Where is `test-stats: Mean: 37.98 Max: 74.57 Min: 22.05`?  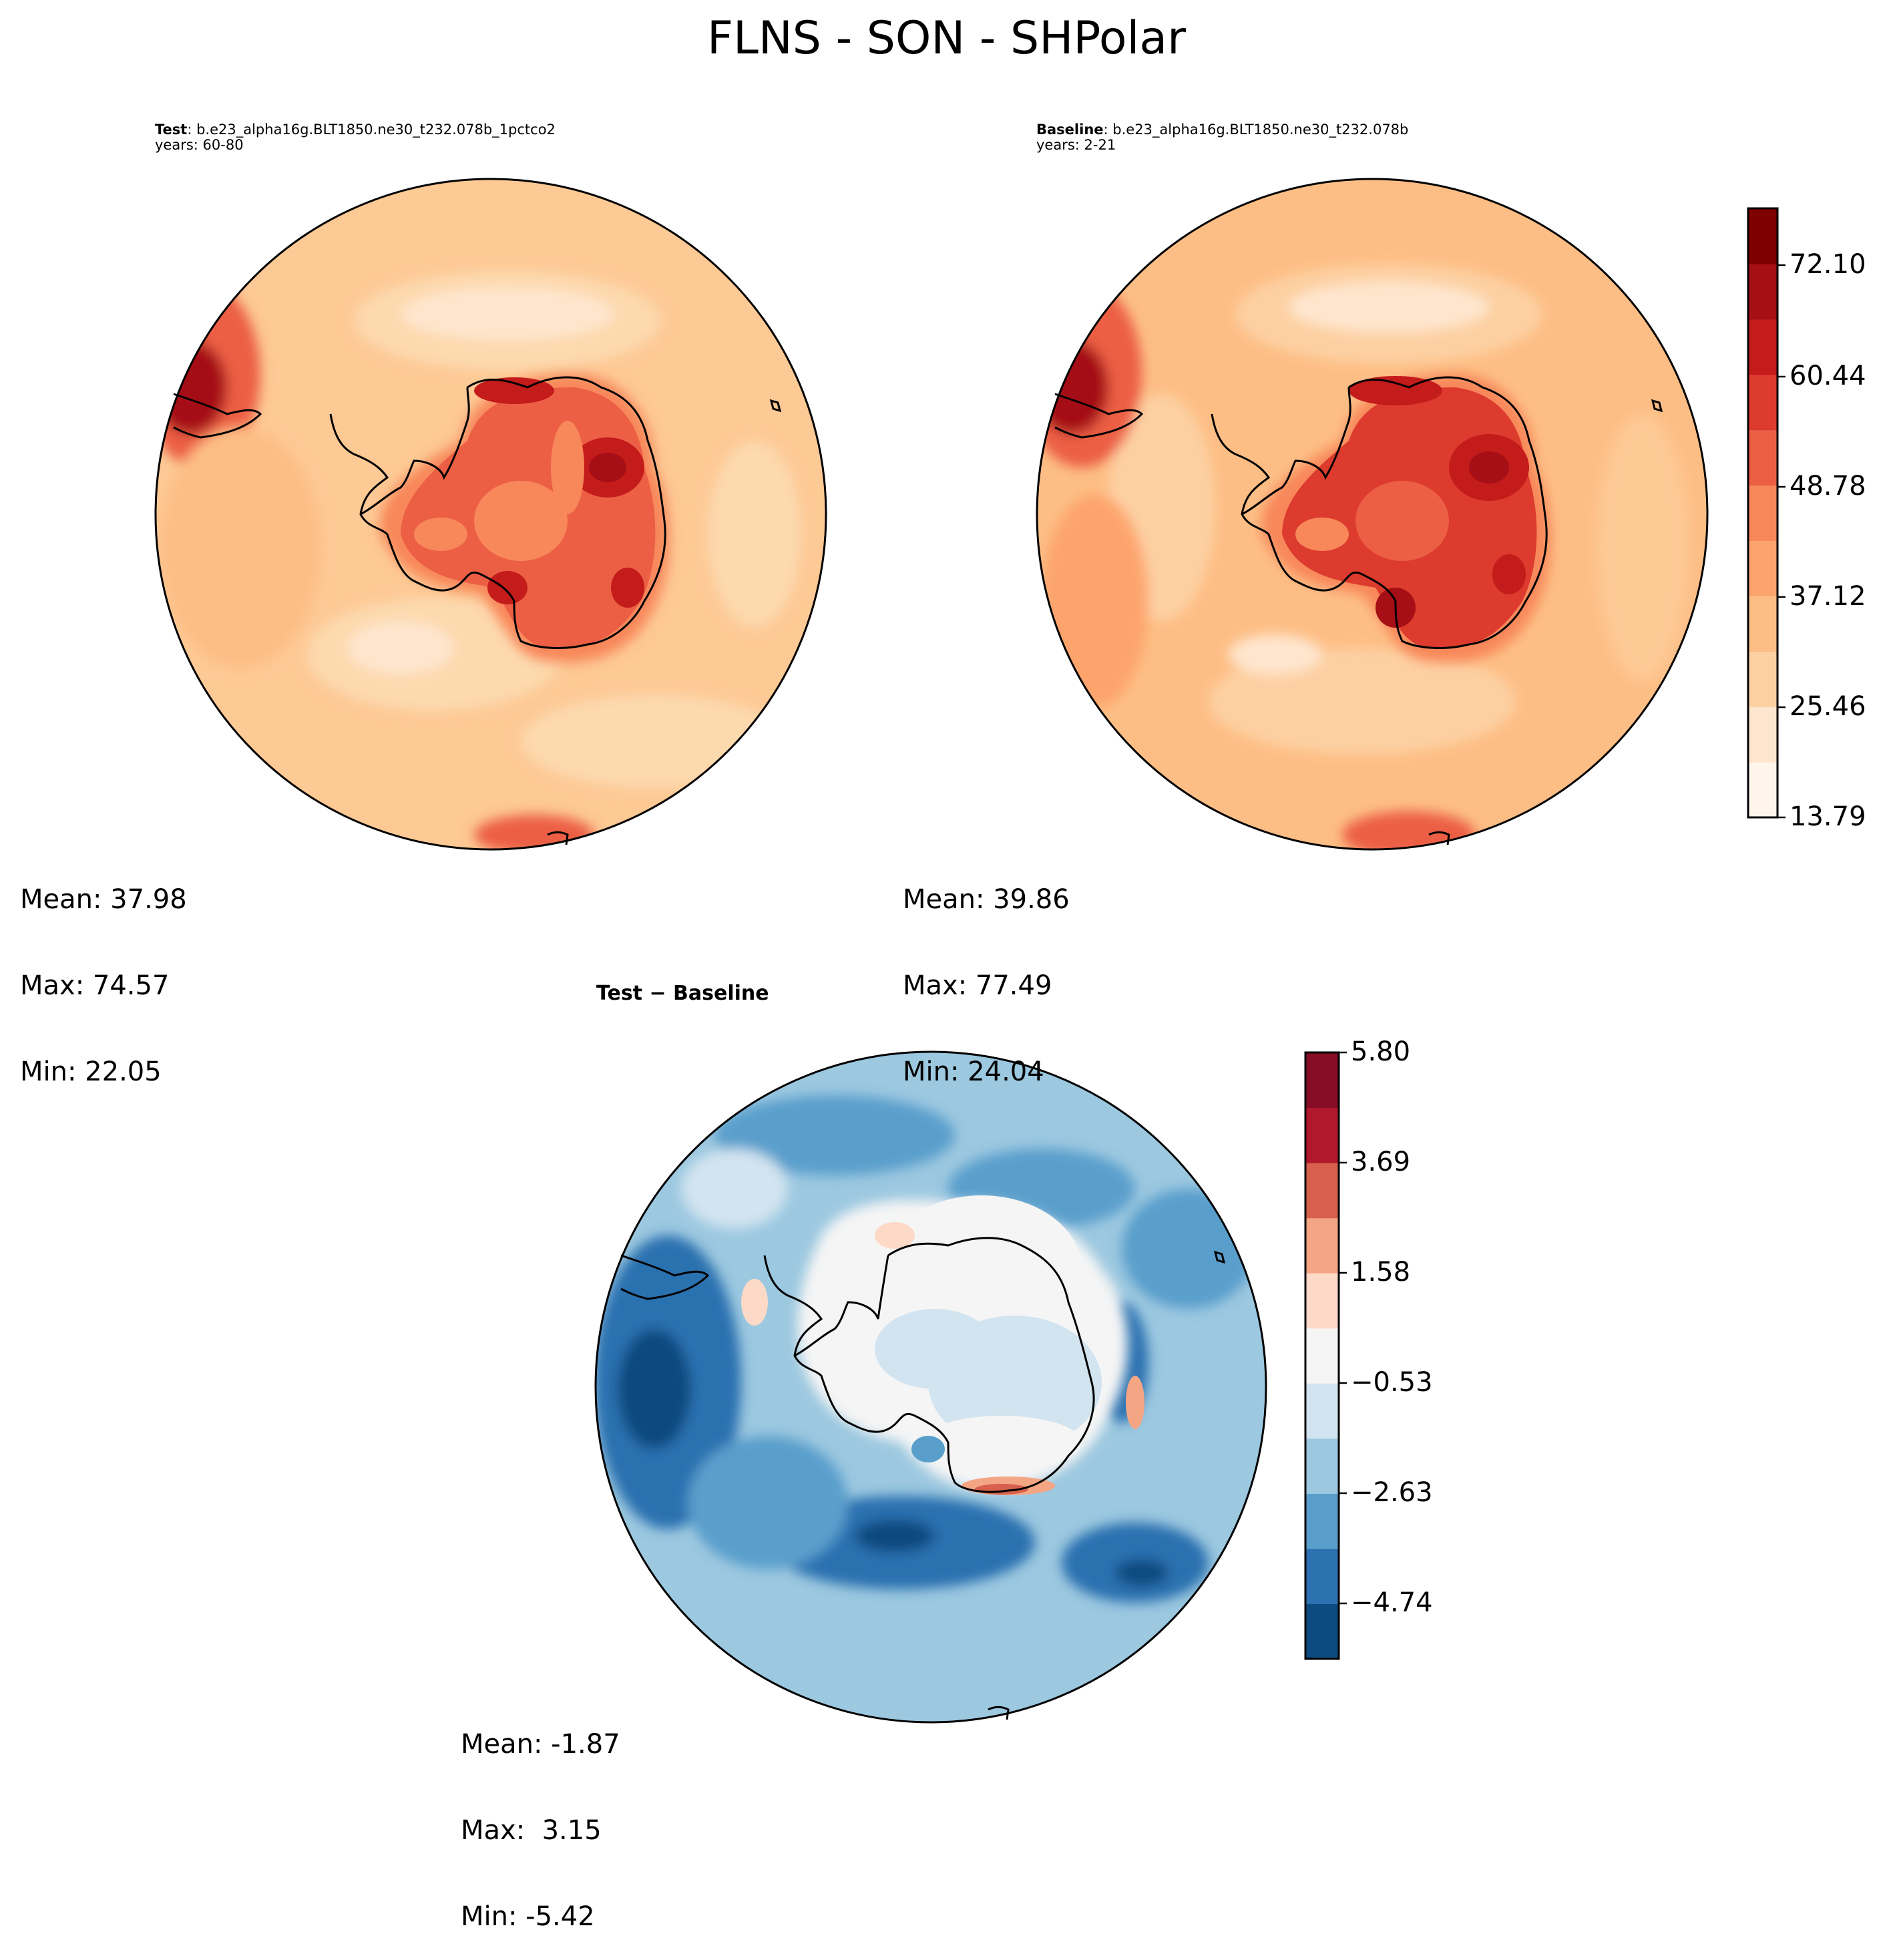 test-stats: Mean: 37.98 Max: 74.57 Min: 22.05 is located at coordinates (104, 971).